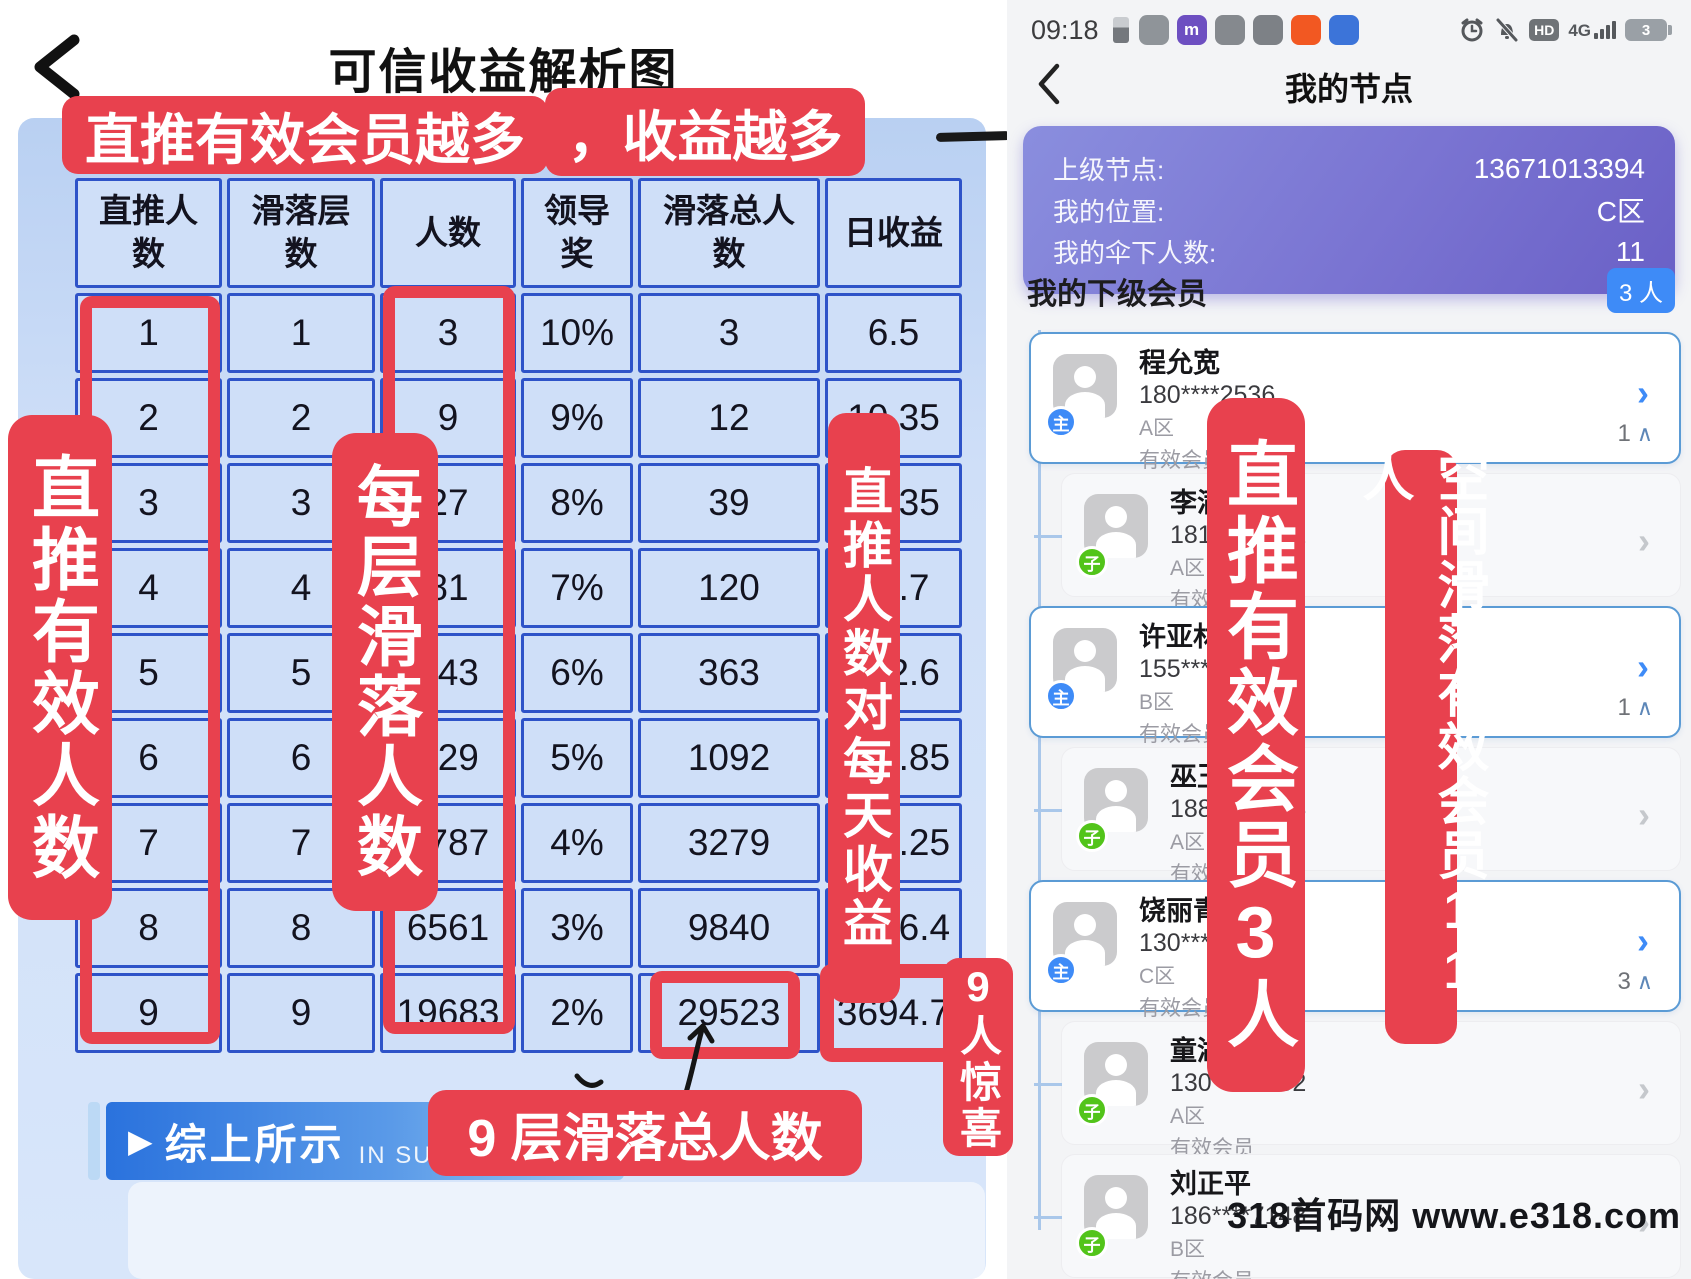  I want to click on table-cell: 1092, so click(729, 758).